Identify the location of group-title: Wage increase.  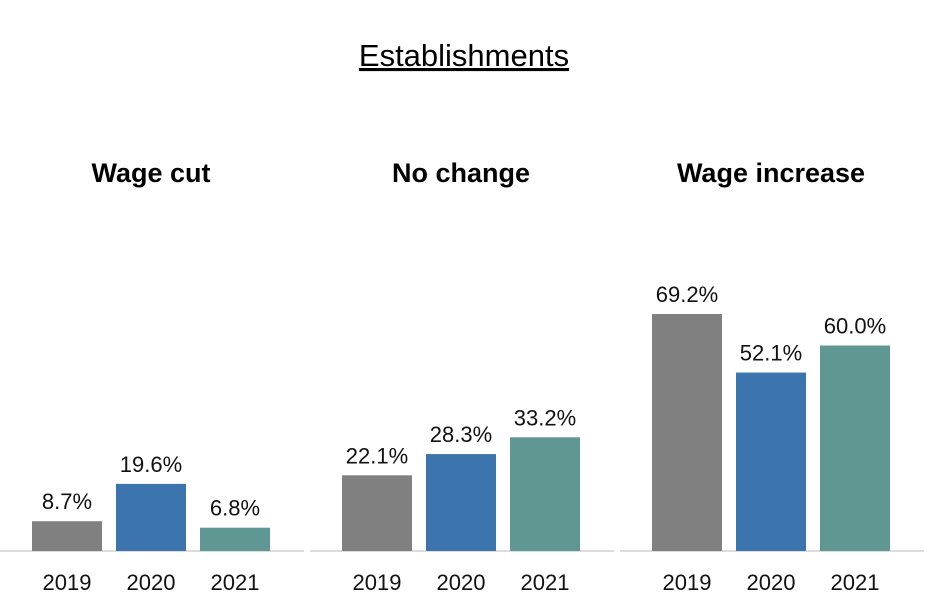
(771, 173).